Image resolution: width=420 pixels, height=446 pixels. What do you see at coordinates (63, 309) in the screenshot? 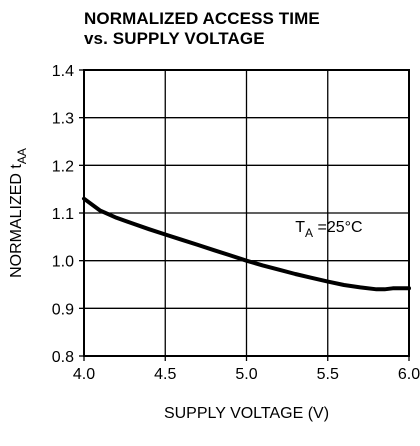
I see `y-tick-label: 0.9` at bounding box center [63, 309].